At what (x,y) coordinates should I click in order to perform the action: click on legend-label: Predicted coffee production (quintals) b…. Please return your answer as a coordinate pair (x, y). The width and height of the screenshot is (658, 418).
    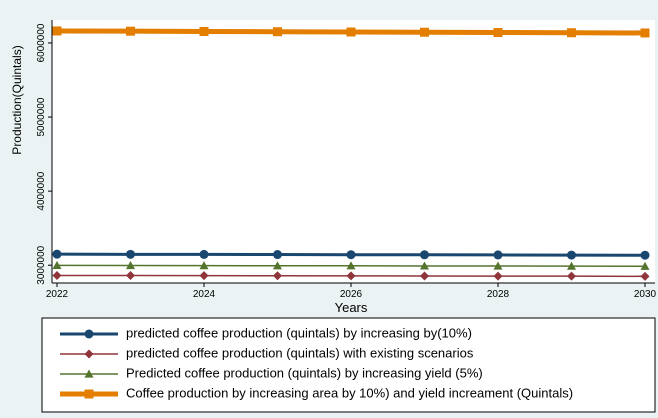
    Looking at the image, I should click on (304, 372).